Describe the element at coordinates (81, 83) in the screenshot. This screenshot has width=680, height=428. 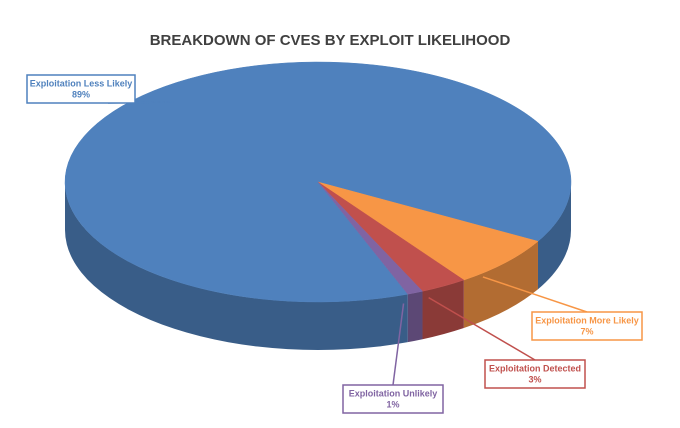
I see `label-name: Exploitation Less Likely` at that location.